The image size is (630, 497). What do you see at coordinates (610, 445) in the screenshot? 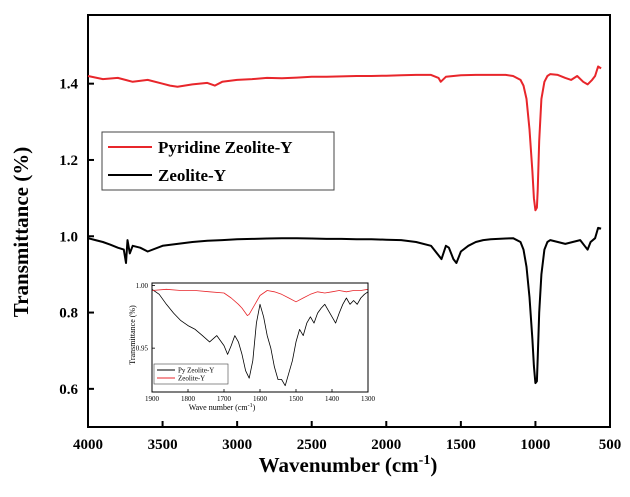
I see `main-x-tick-label: 500` at bounding box center [610, 445].